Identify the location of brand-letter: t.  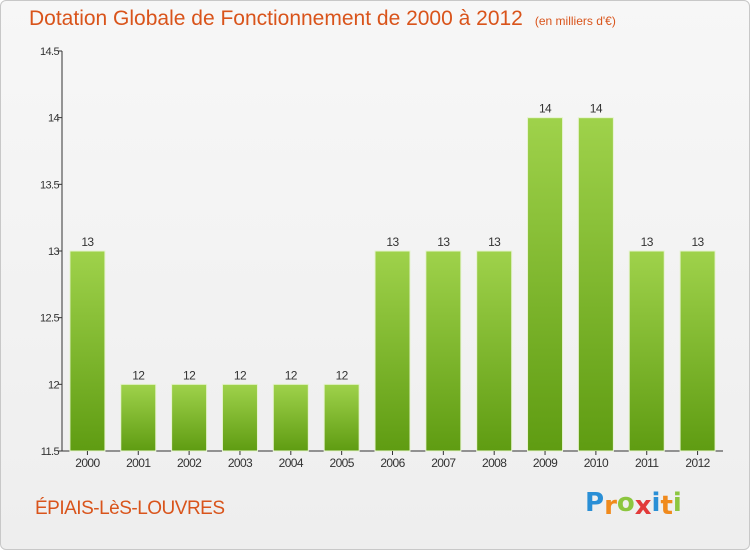
(666, 506).